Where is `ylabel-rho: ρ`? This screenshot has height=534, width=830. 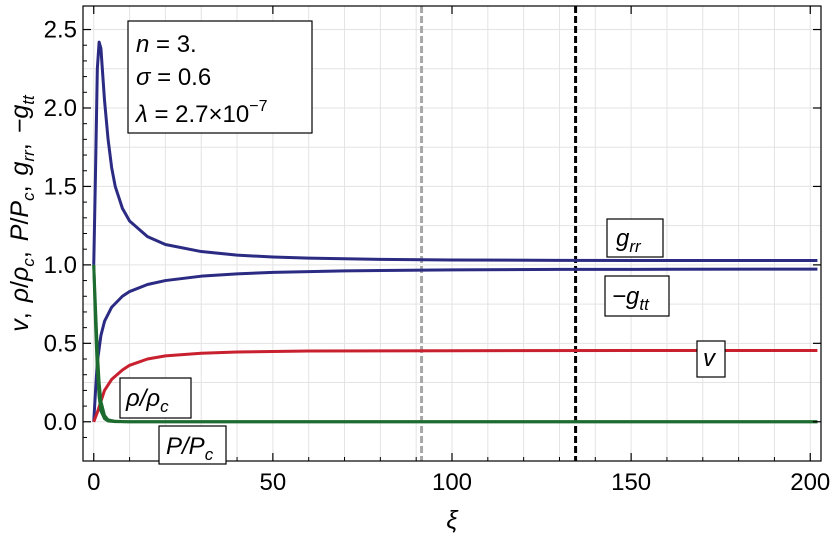 ylabel-rho: ρ is located at coordinates (20, 295).